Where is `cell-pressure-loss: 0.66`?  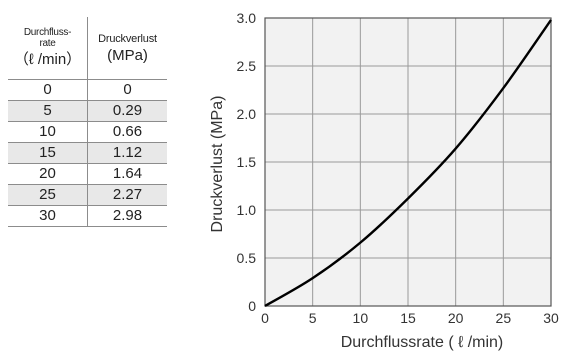
cell-pressure-loss: 0.66 is located at coordinates (127, 132).